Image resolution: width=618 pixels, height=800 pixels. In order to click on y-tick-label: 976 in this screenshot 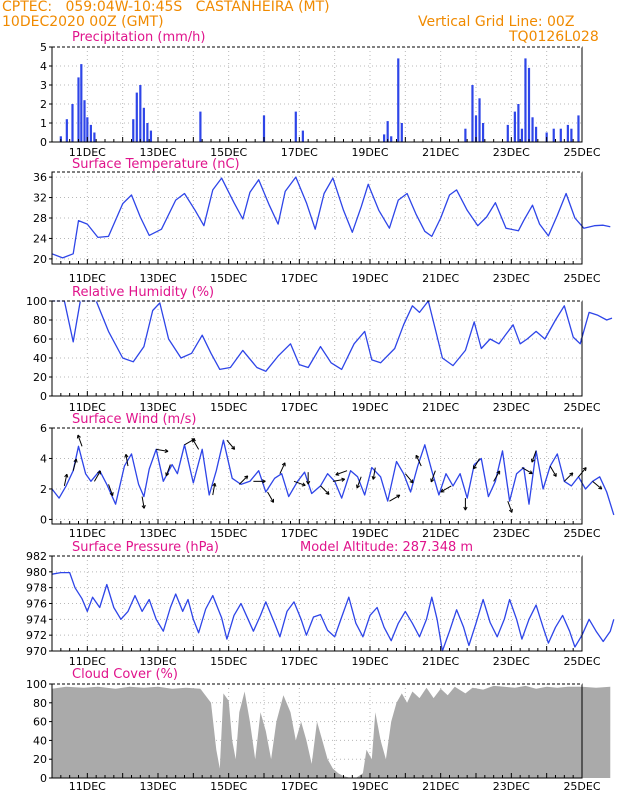, I will do `click(36, 604)`.